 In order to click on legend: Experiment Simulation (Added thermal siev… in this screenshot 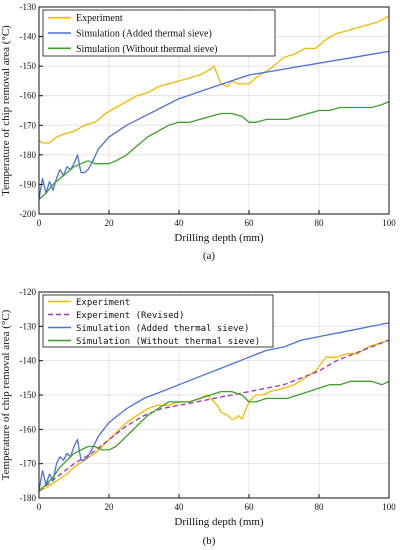, I will do `click(159, 33)`.